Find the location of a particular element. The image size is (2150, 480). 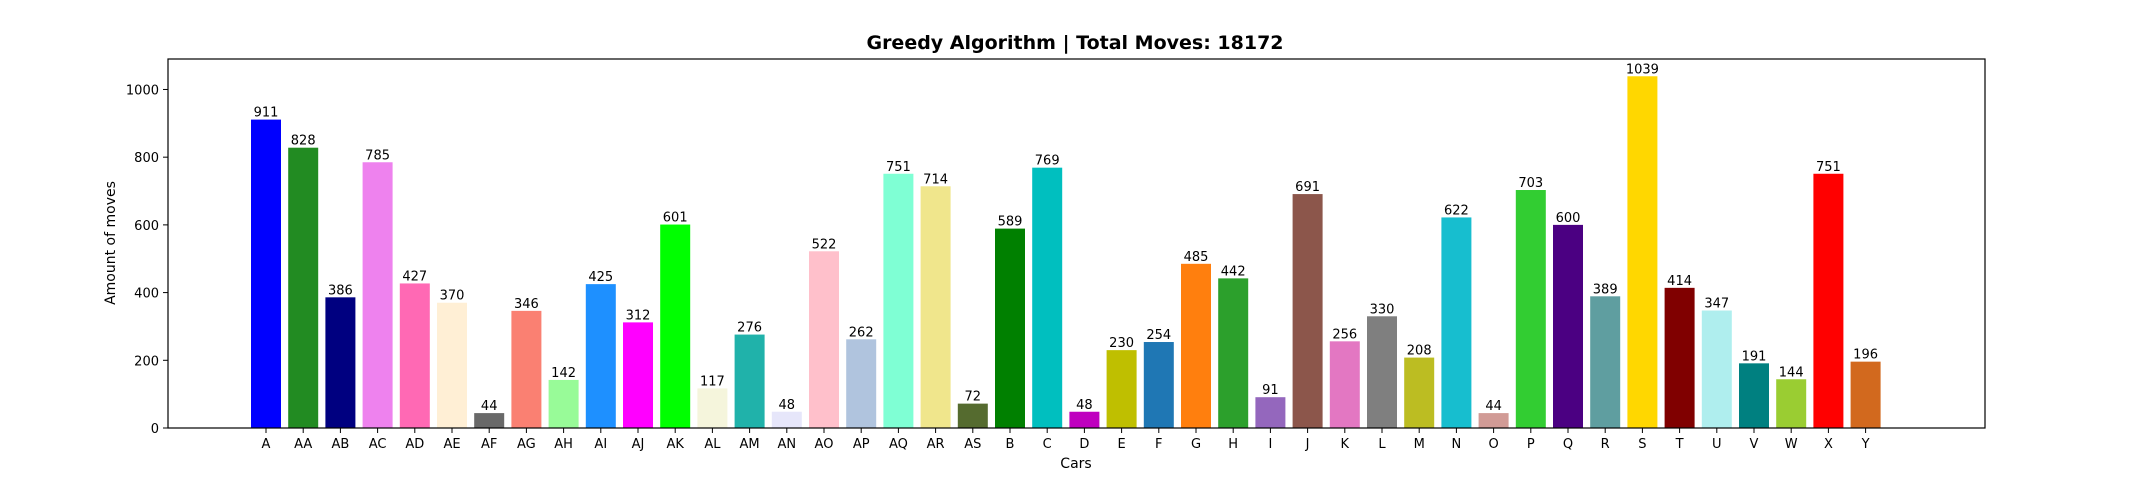

bar-O is located at coordinates (1493, 420).